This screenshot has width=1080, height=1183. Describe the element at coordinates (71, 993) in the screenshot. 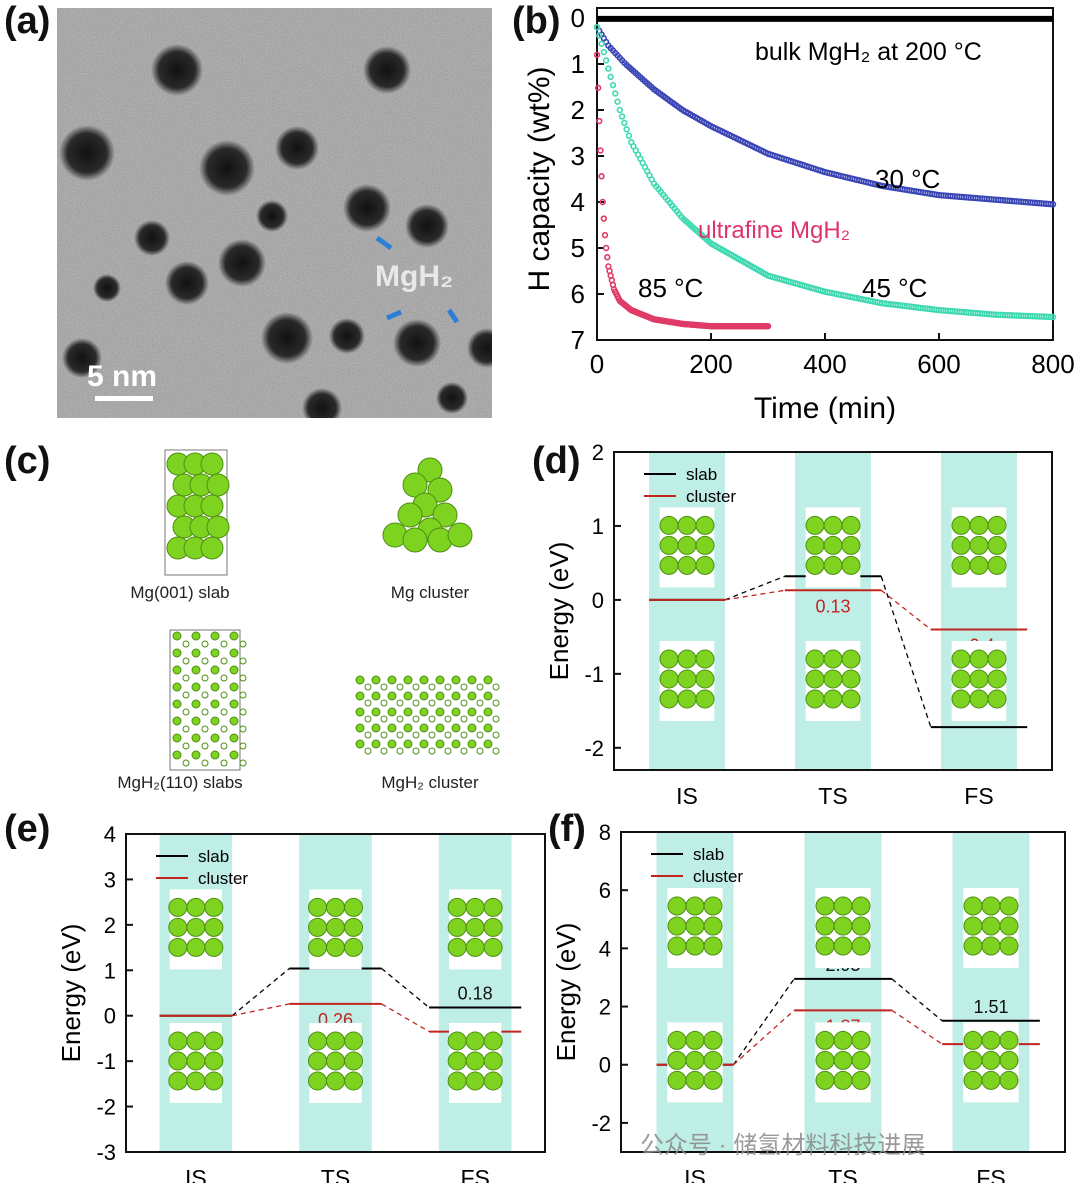

I see `y-axis-label: Energy (eV)` at that location.